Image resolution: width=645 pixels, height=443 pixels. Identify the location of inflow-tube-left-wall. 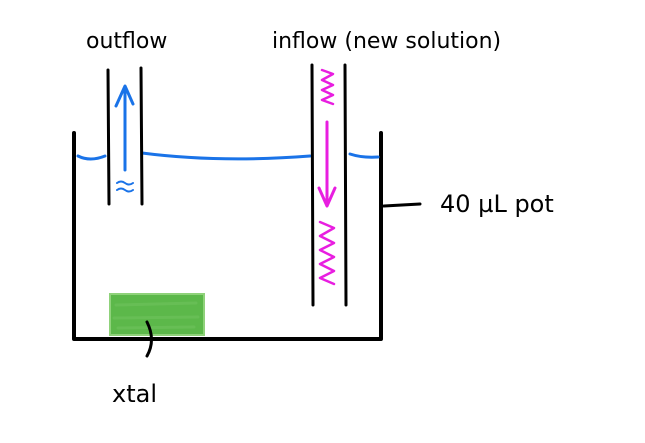
(312, 185).